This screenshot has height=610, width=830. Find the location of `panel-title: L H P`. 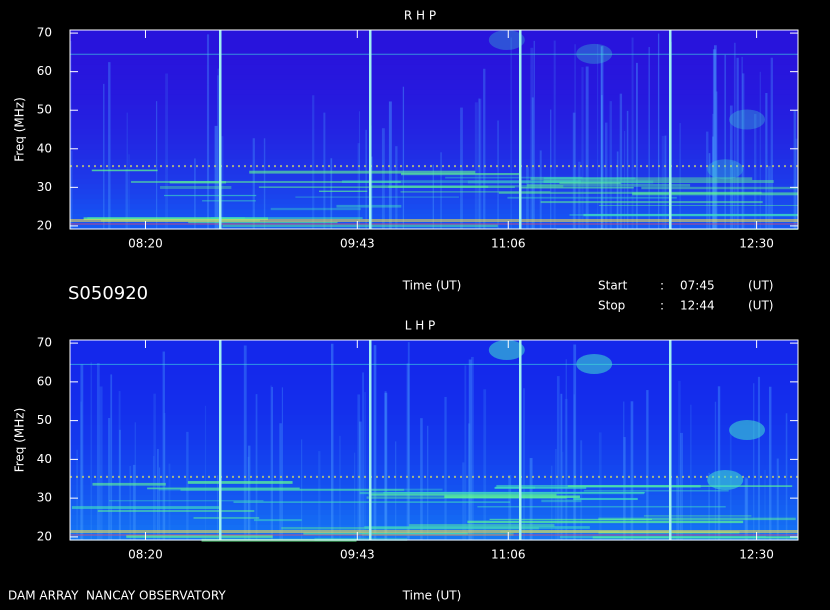

panel-title: L H P is located at coordinates (420, 326).